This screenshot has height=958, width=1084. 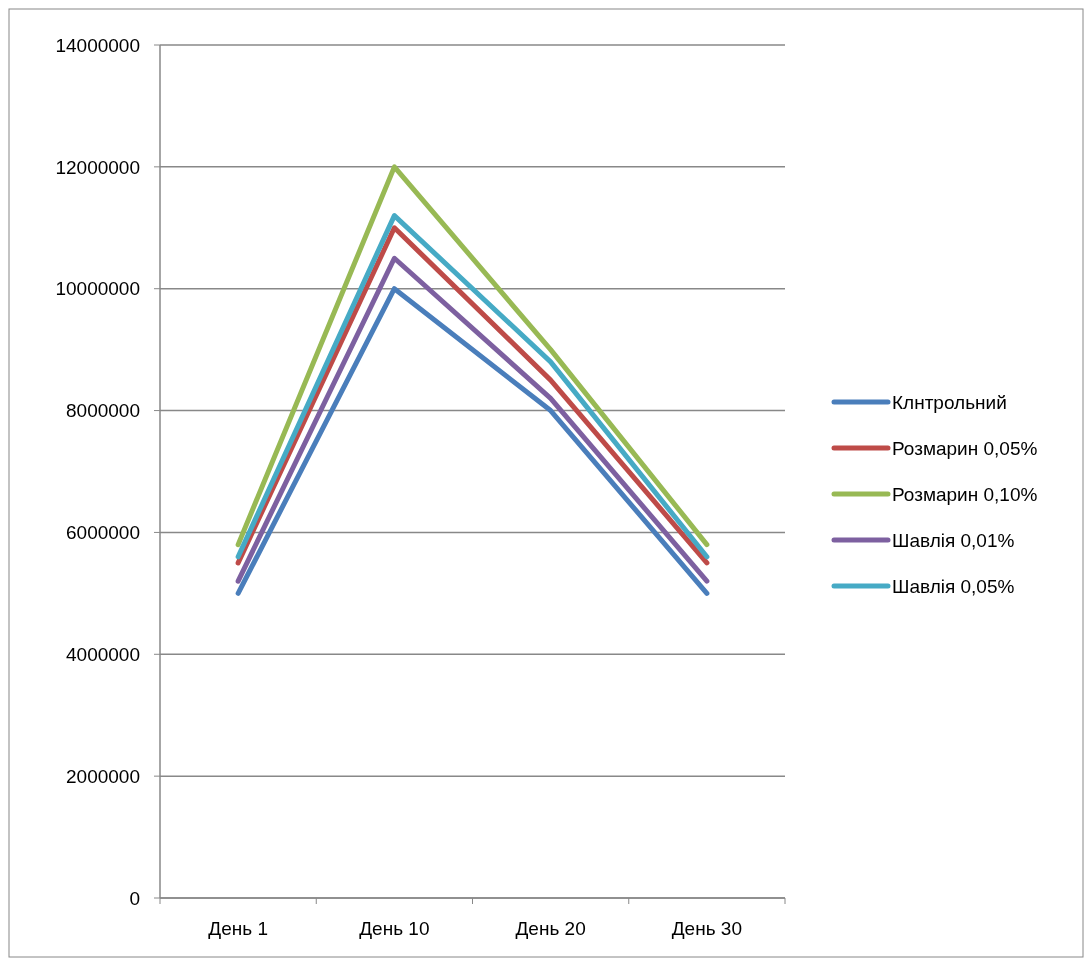 I want to click on y-tick-label: 10000000, so click(x=97, y=289).